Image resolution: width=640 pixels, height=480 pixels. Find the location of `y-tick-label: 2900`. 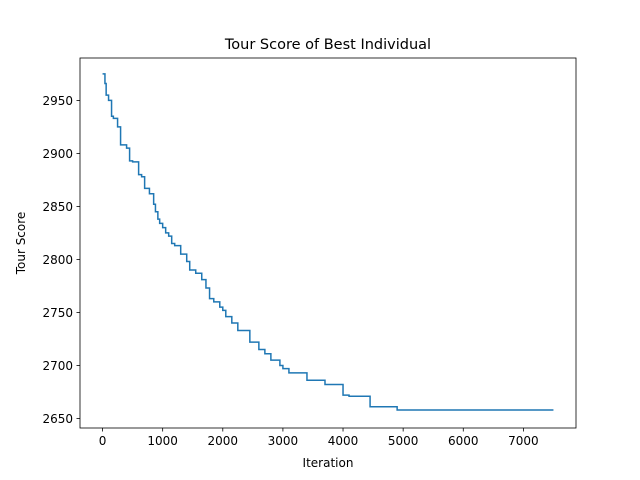

y-tick-label: 2900 is located at coordinates (57, 154).